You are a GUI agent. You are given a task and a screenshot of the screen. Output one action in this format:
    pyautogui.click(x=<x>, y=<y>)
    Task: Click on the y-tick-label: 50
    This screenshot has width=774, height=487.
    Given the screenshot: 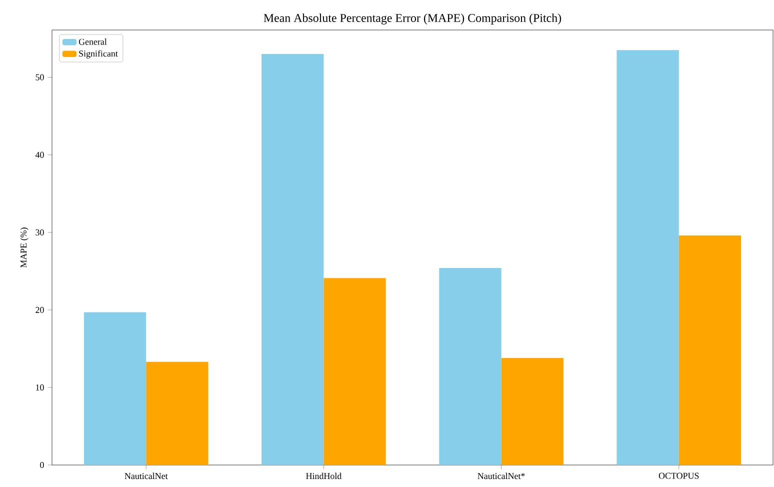 What is the action you would take?
    pyautogui.click(x=40, y=77)
    